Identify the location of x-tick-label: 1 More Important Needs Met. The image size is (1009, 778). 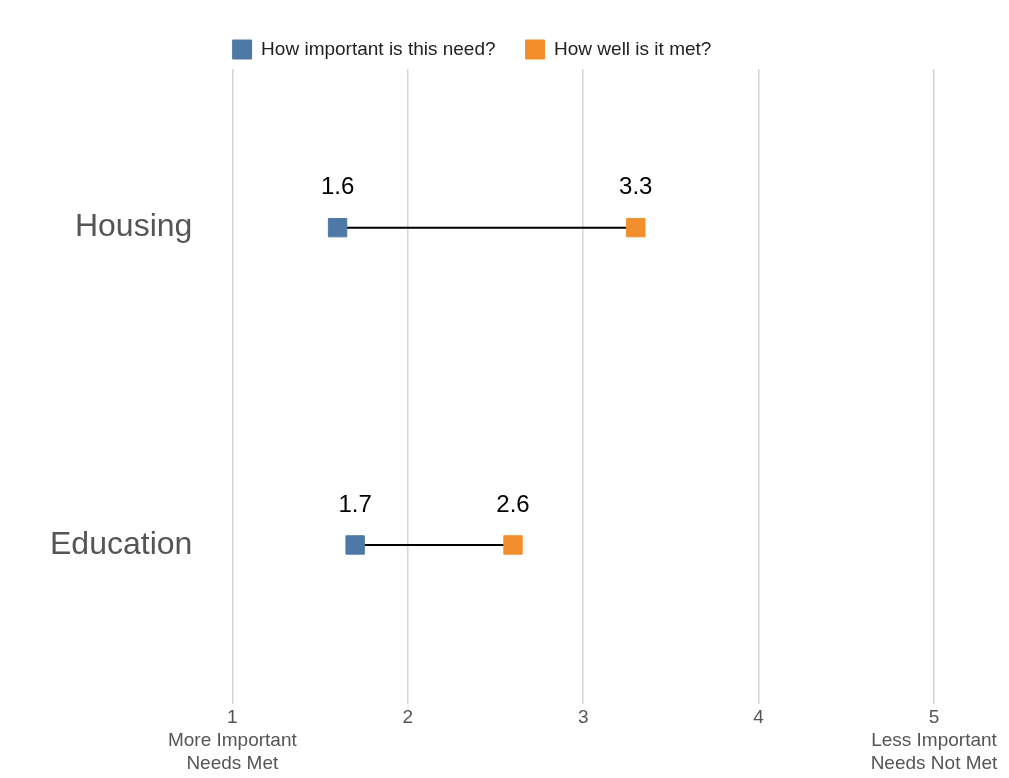
(232, 739).